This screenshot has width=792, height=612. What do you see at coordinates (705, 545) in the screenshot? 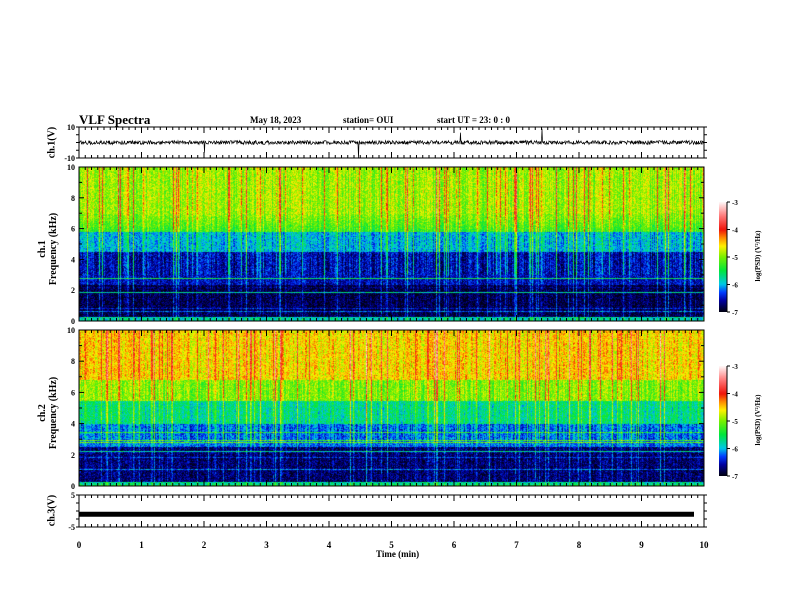
I see `x-tick-label: 10` at bounding box center [705, 545].